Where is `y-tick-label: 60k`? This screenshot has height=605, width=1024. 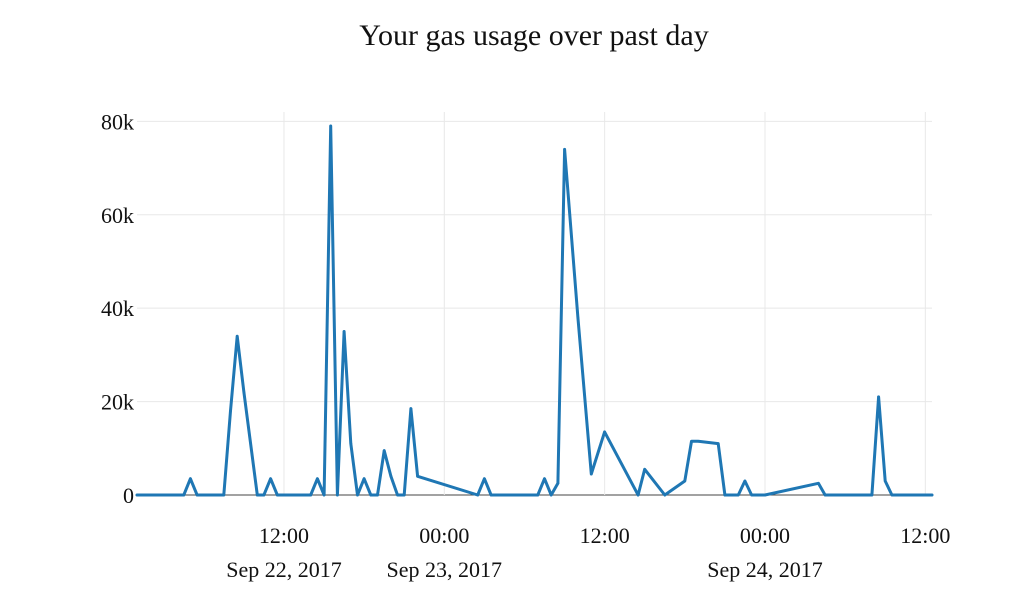 y-tick-label: 60k is located at coordinates (117, 215).